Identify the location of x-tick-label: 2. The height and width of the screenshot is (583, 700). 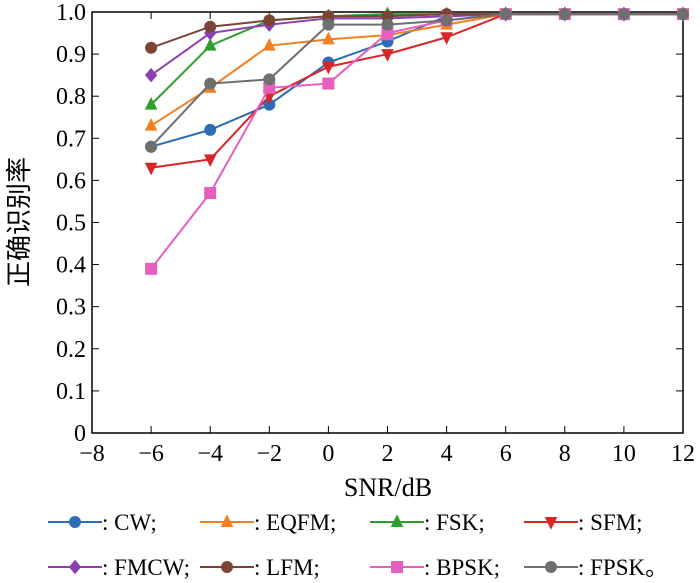
(388, 454).